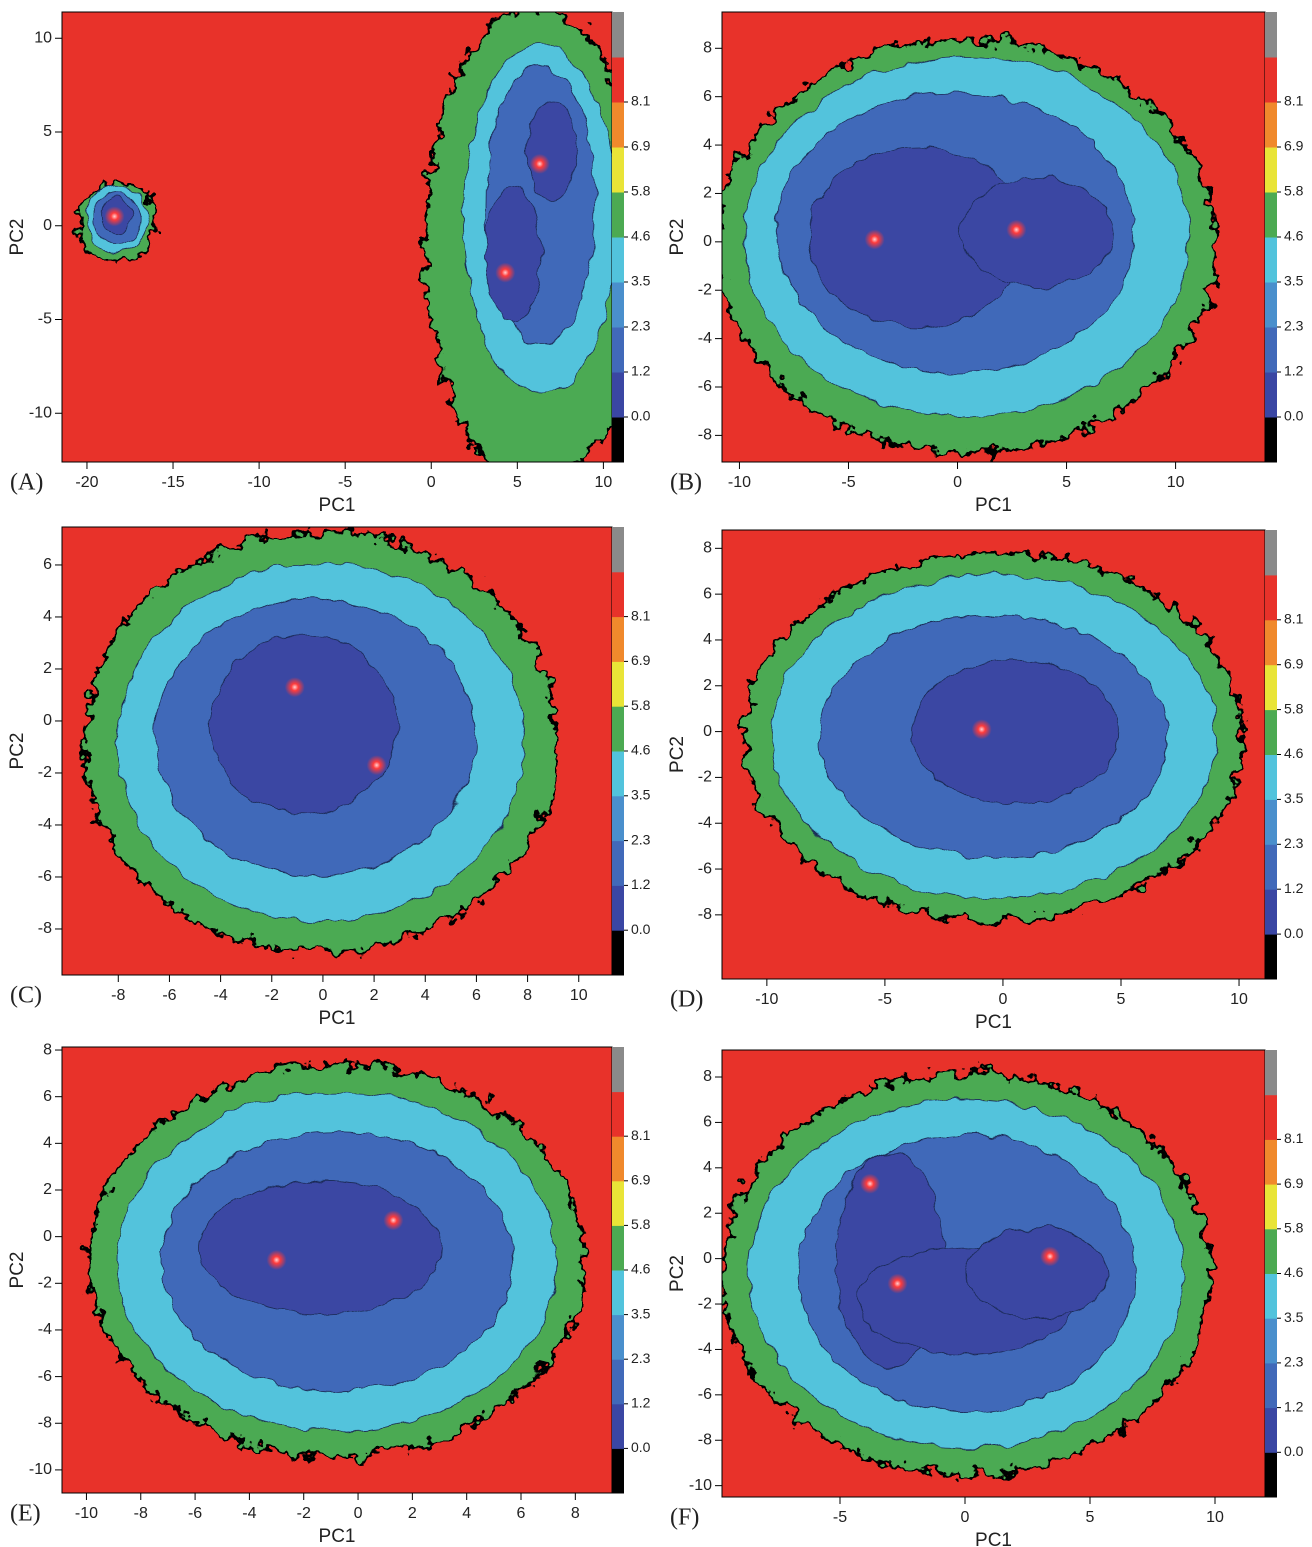 The width and height of the screenshot is (1312, 1547). Describe the element at coordinates (686, 483) in the screenshot. I see `panel-label: (B)` at that location.